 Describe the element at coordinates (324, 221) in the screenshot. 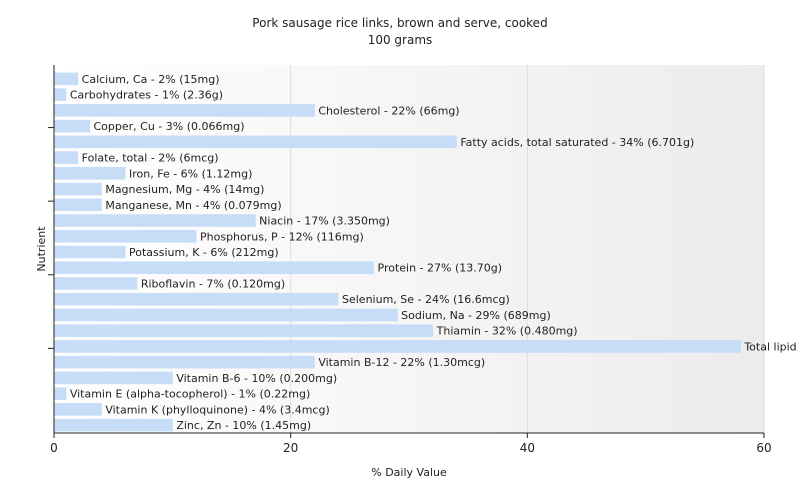

I see `bar-label: Niacin - 17% (3.350mg)` at that location.